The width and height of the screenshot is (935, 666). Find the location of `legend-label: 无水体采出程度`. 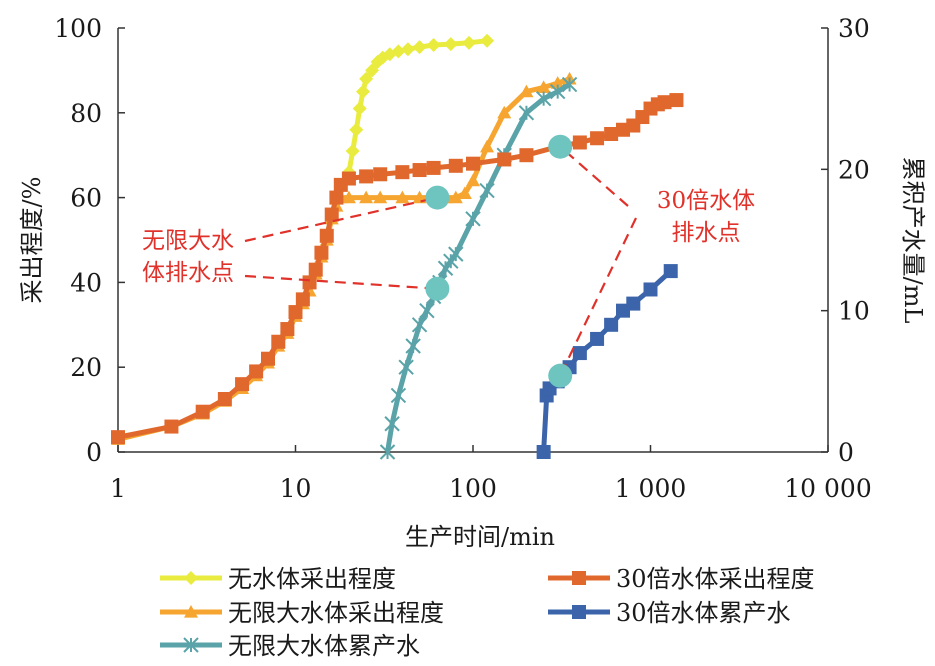

legend-label: 无水体采出程度 is located at coordinates (312, 579).